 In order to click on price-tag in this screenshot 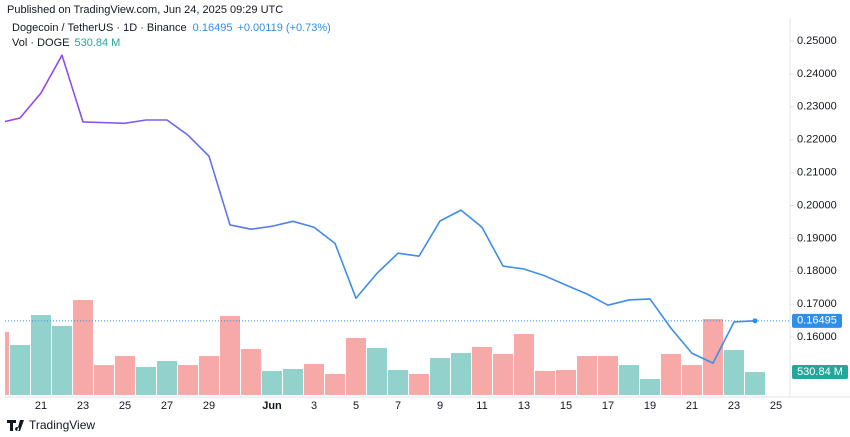, I will do `click(817, 320)`.